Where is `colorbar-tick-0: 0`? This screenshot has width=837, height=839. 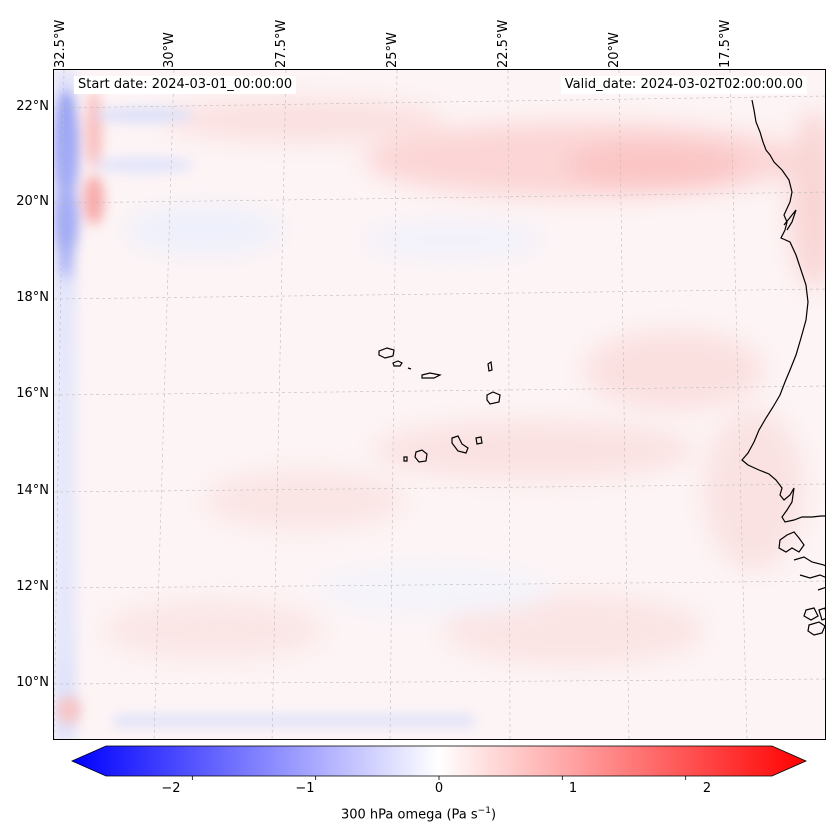
colorbar-tick-0: 0 is located at coordinates (439, 788).